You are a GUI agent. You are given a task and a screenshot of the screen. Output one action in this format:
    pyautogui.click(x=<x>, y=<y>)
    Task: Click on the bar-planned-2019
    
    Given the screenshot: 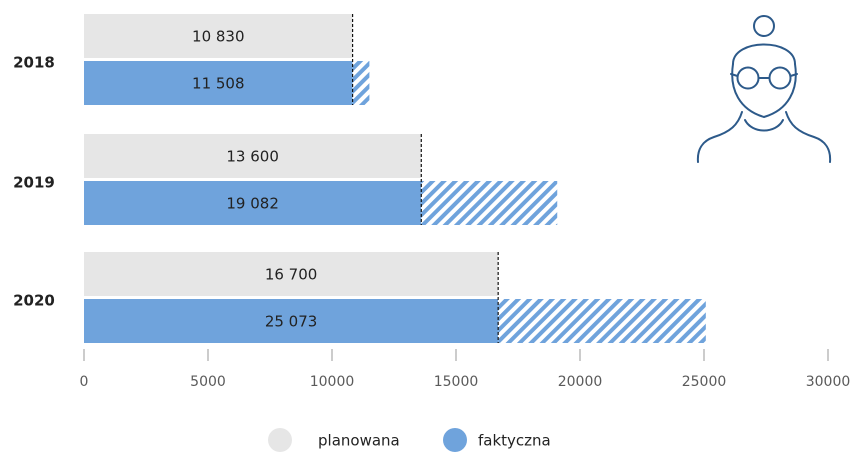 What is the action you would take?
    pyautogui.click(x=253, y=156)
    